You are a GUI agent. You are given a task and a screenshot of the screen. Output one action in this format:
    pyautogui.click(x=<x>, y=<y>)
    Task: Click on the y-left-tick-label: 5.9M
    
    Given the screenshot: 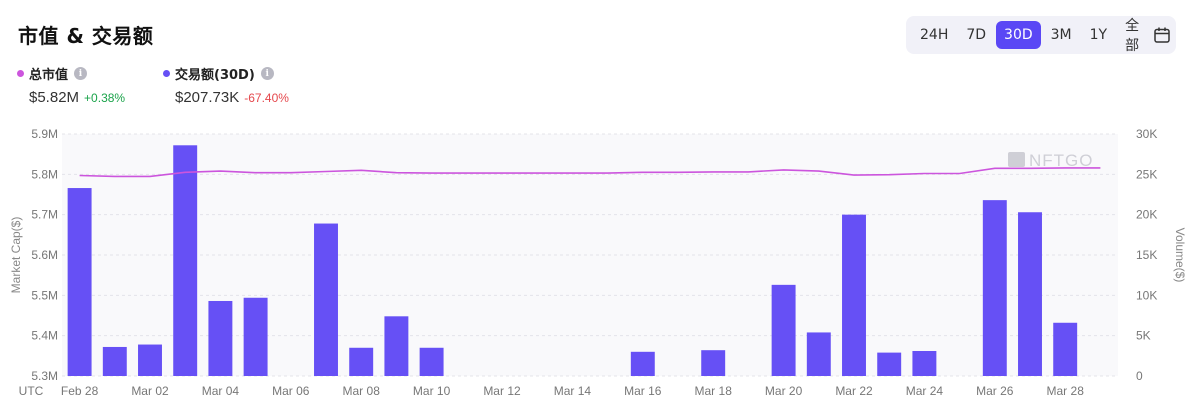 What is the action you would take?
    pyautogui.click(x=44, y=134)
    